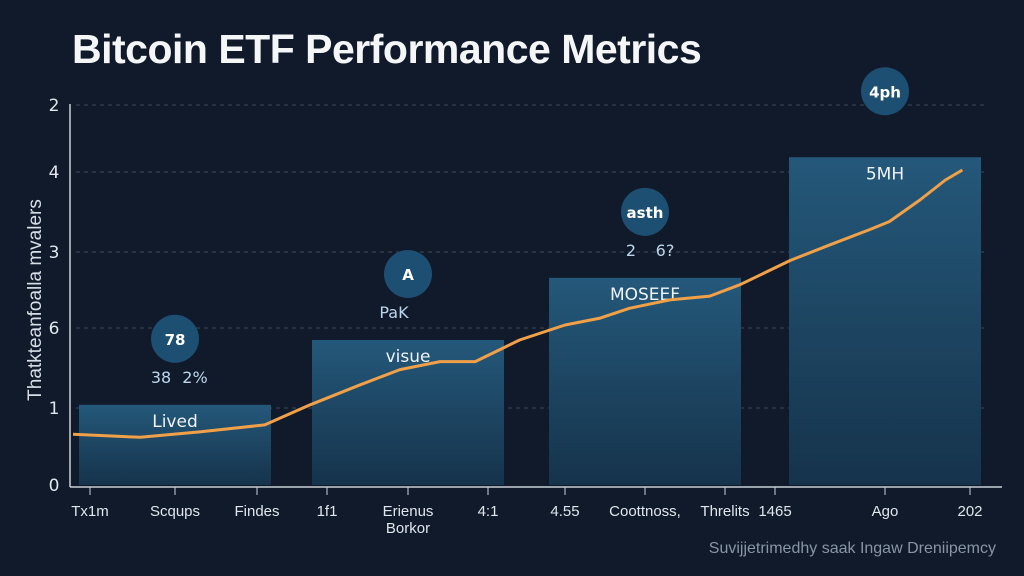 Image resolution: width=1024 pixels, height=576 pixels. Describe the element at coordinates (774, 511) in the screenshot. I see `x-tick-label: 1465` at that location.